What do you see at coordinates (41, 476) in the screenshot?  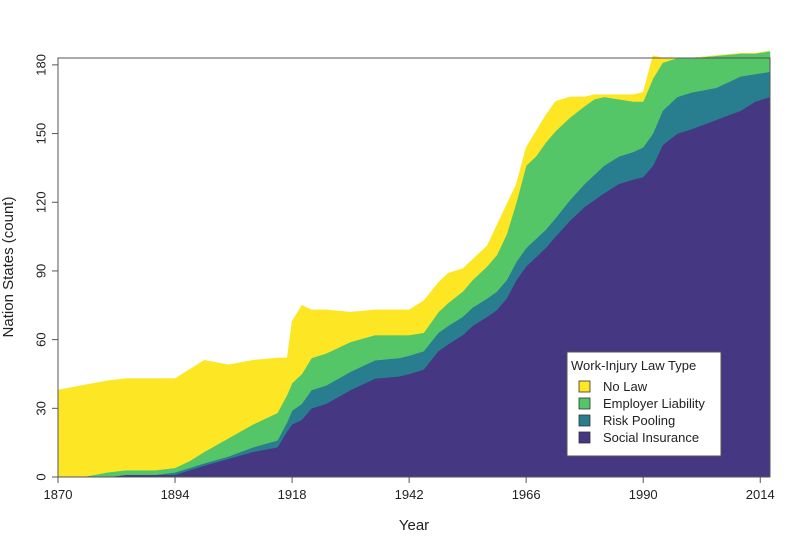 I see `y-tick-label: 0` at bounding box center [41, 476].